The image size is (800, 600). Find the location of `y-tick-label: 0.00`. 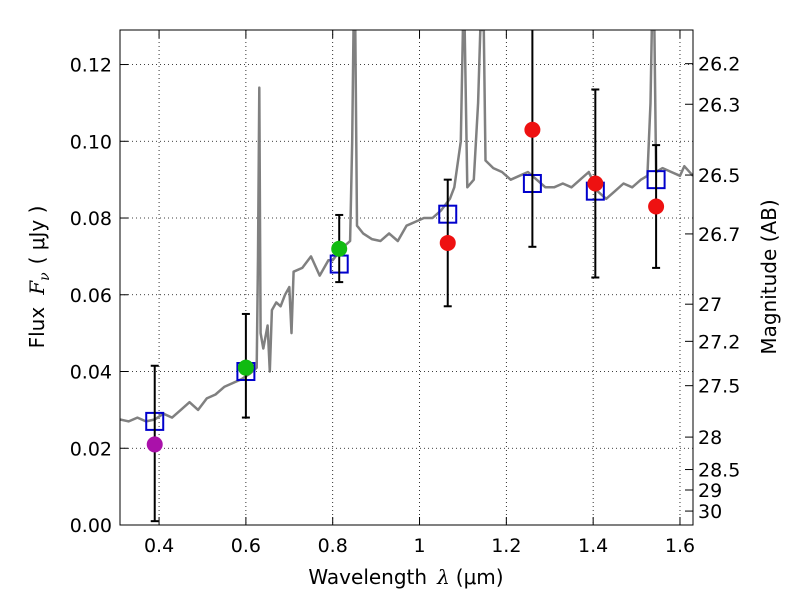

y-tick-label: 0.00 is located at coordinates (91, 526).